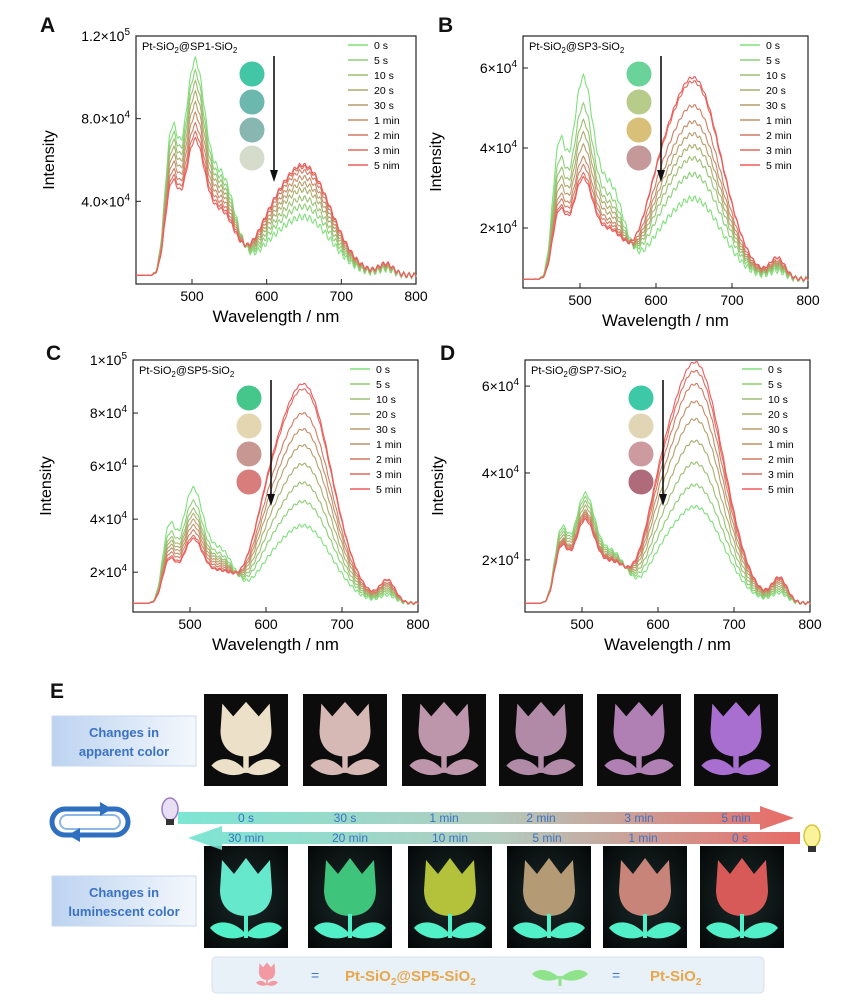  I want to click on panel-label-e: E, so click(57, 691).